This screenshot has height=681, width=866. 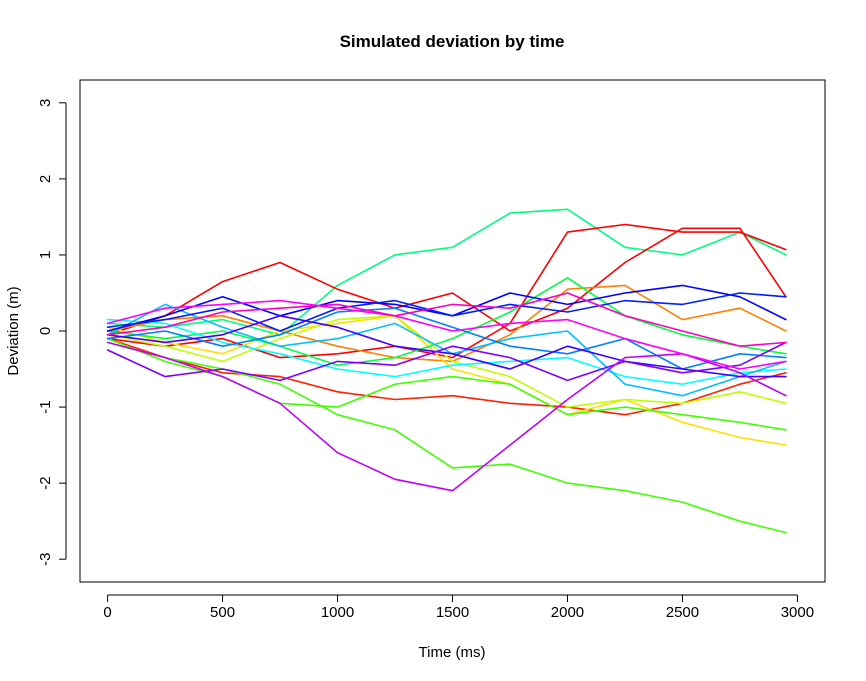 What do you see at coordinates (797, 612) in the screenshot?
I see `x-tick-label: 3000` at bounding box center [797, 612].